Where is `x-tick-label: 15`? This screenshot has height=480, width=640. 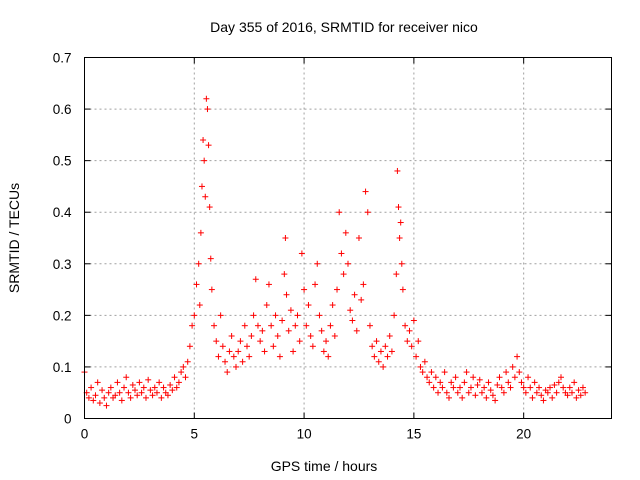
x-tick-label: 15 is located at coordinates (413, 434).